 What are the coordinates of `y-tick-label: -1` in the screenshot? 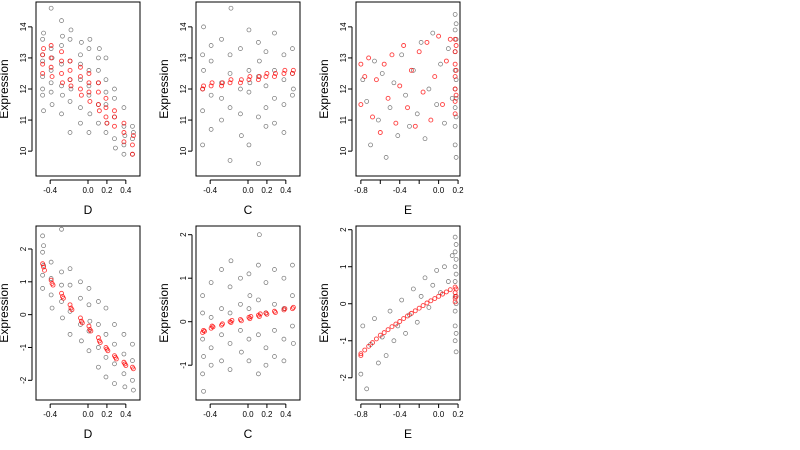 It's located at (343, 341).